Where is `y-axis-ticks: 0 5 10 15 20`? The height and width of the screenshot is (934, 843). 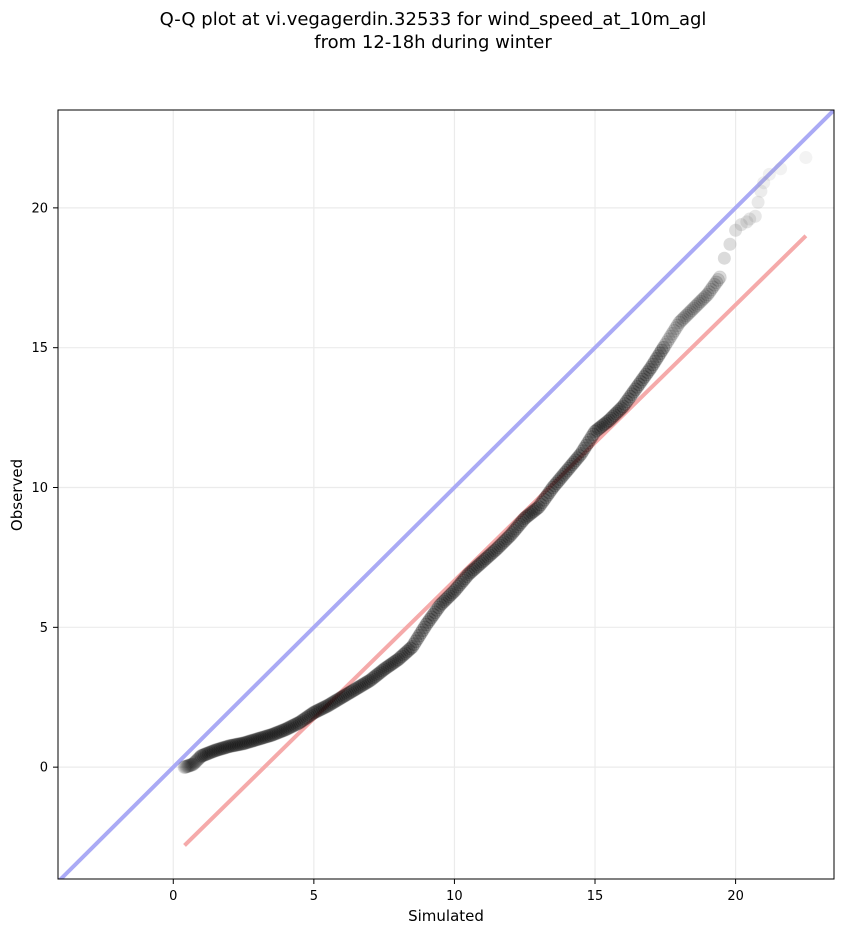
y-axis-ticks: 0 5 10 15 20 is located at coordinates (44, 488).